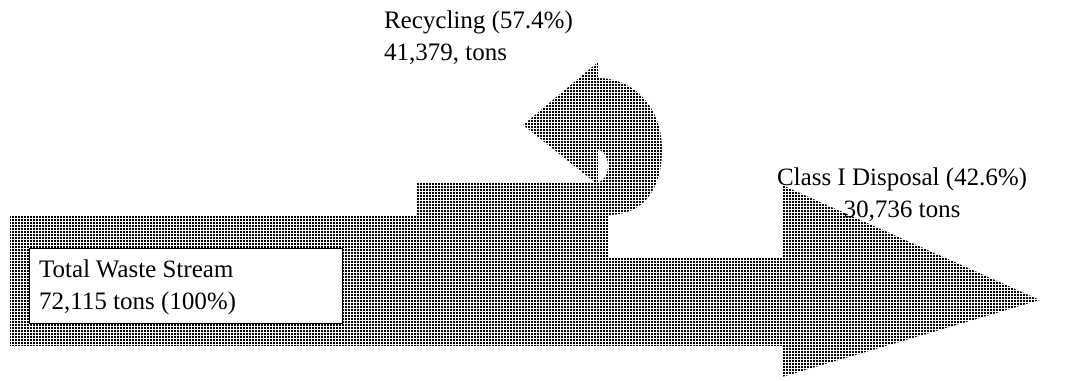 The image size is (1078, 381). What do you see at coordinates (445, 52) in the screenshot?
I see `recycling-amount: 41,379, tons` at bounding box center [445, 52].